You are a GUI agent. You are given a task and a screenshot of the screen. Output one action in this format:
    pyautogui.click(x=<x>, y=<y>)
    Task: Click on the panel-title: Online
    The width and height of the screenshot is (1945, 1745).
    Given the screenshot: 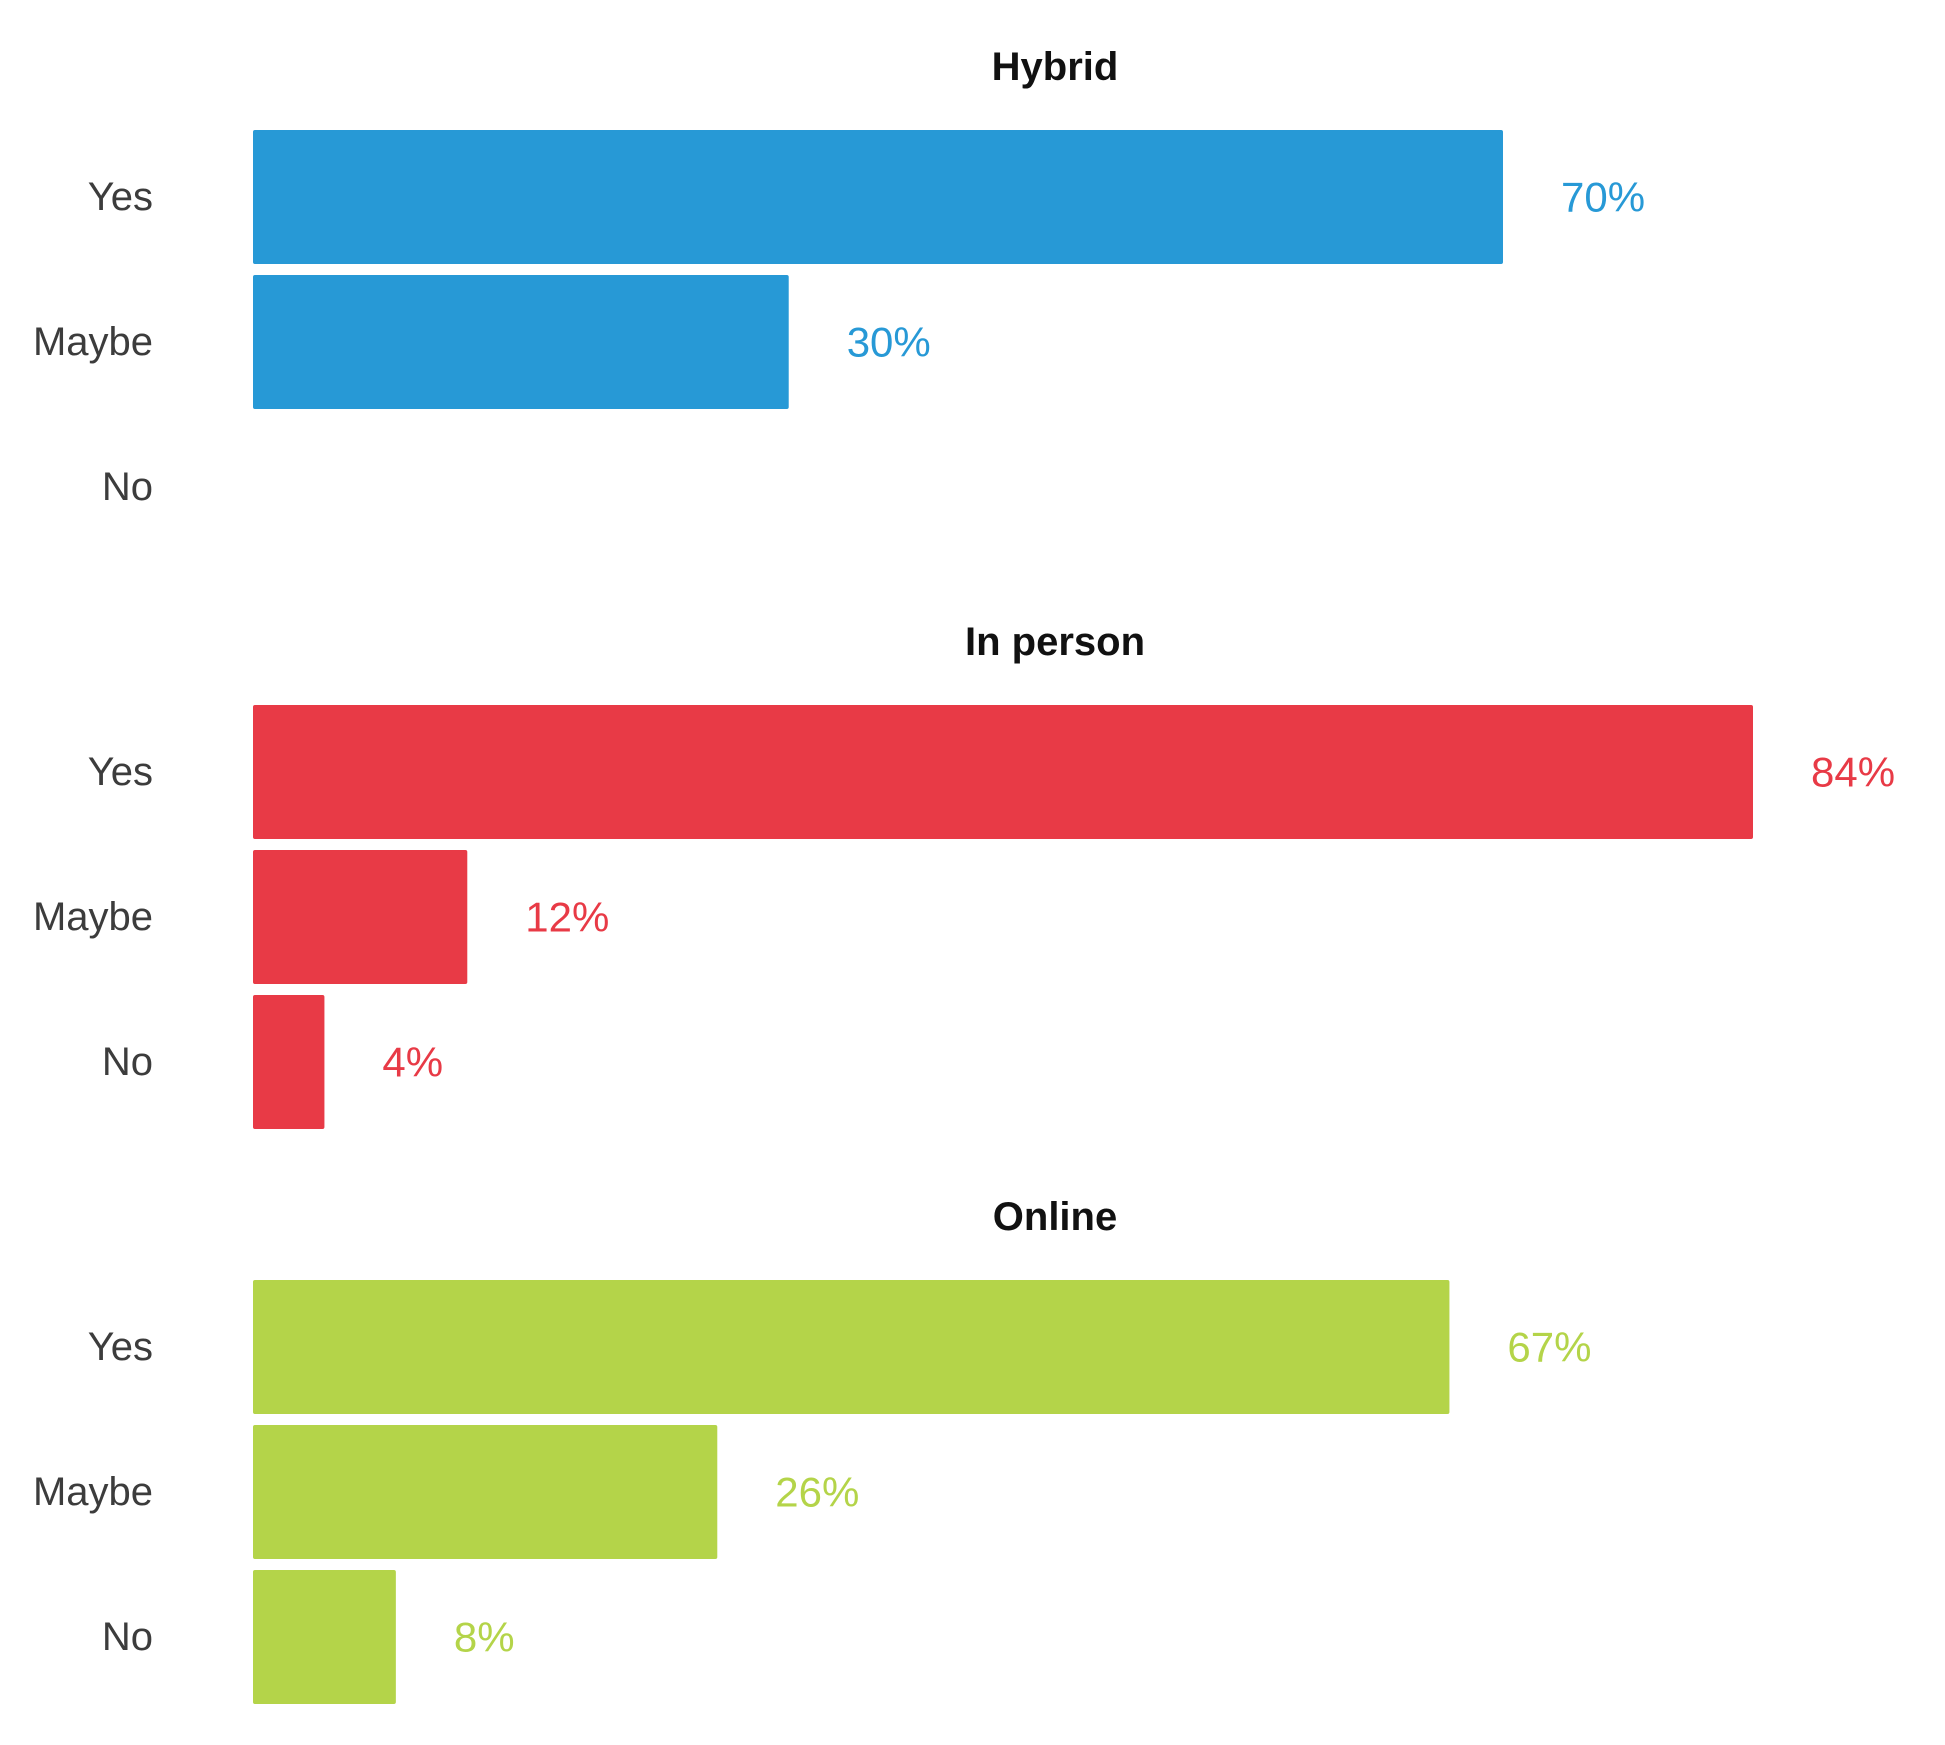 What is the action you would take?
    pyautogui.click(x=1055, y=1217)
    